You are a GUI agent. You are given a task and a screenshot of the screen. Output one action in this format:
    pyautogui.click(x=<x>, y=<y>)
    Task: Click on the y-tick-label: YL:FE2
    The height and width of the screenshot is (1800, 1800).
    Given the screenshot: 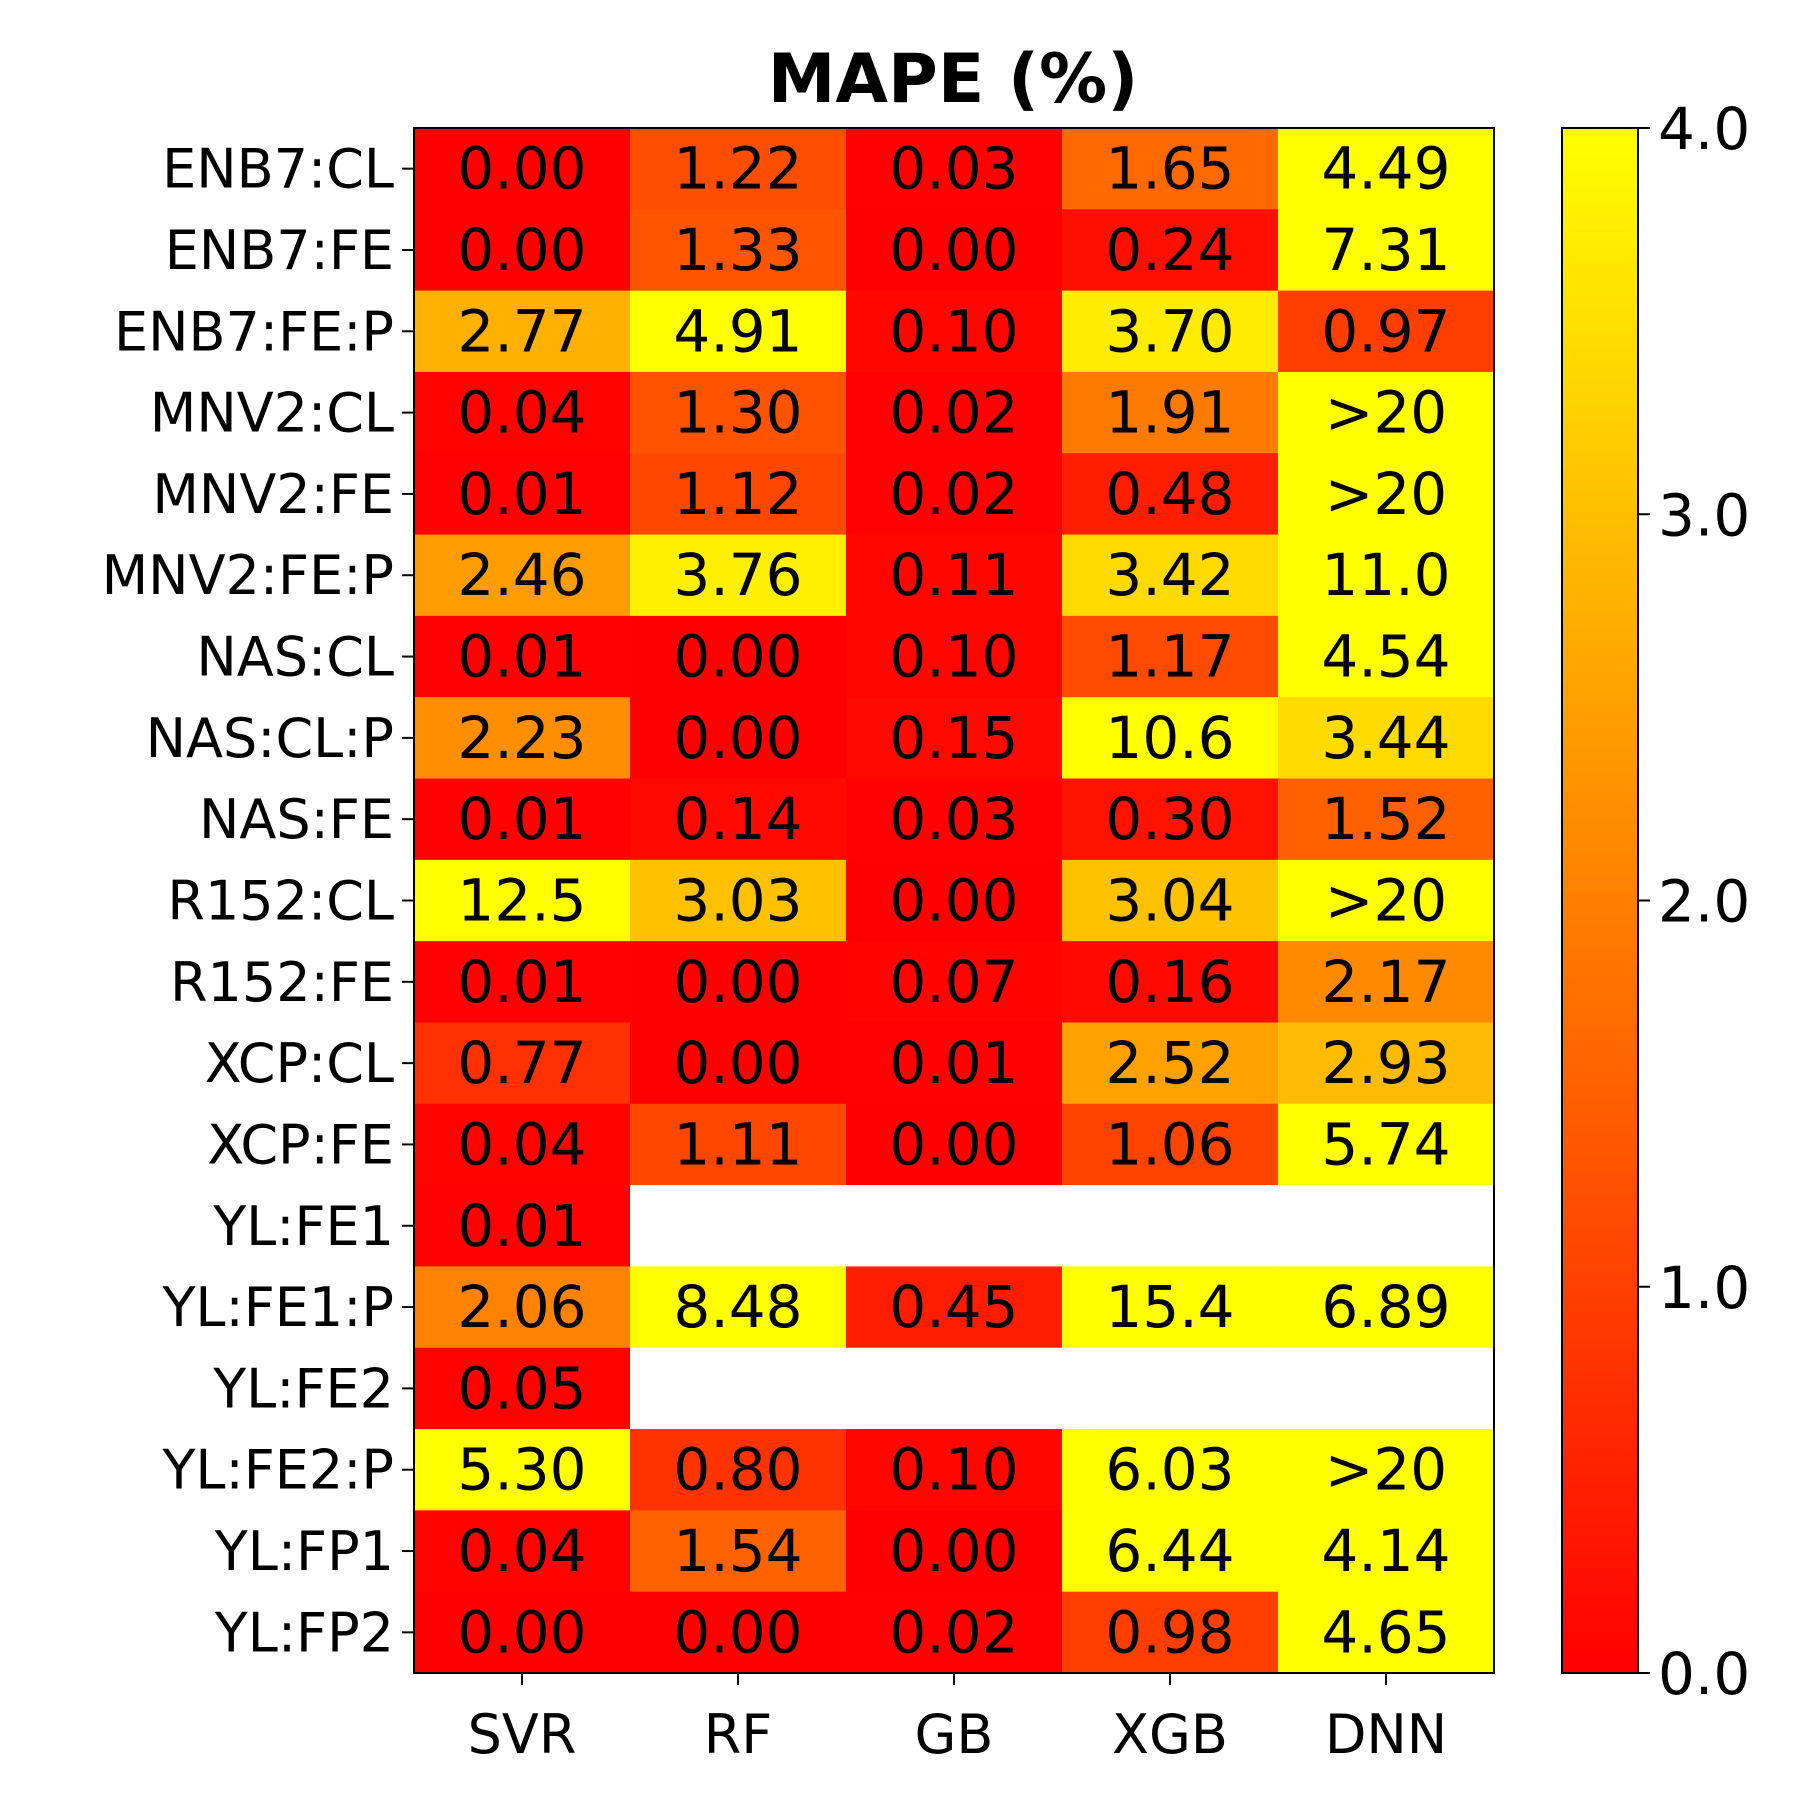 What is the action you would take?
    pyautogui.click(x=303, y=1388)
    